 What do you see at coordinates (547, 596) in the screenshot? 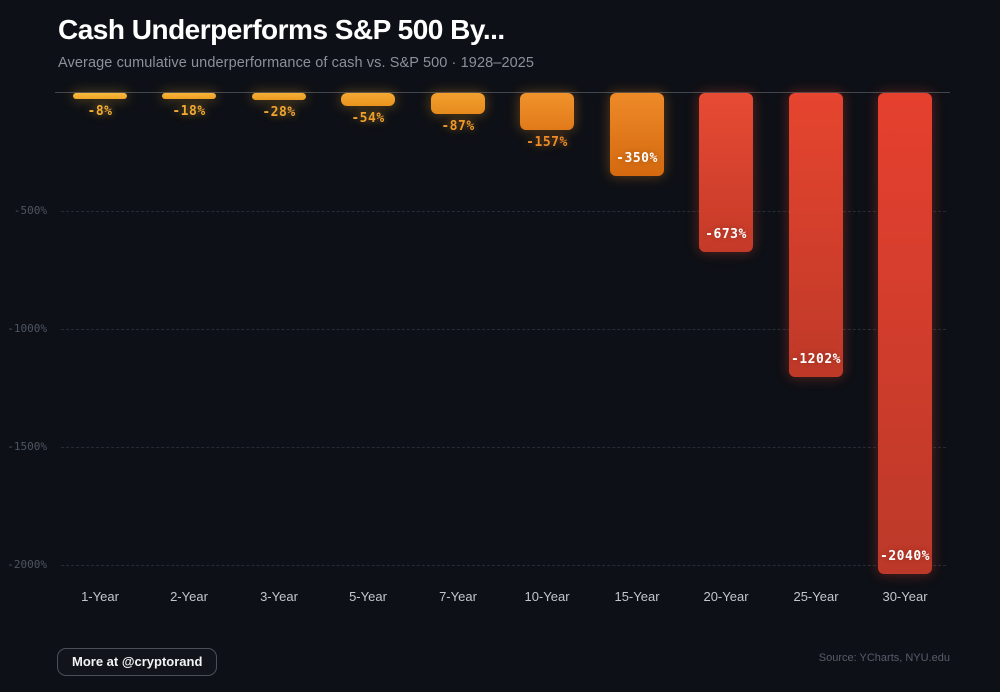
I see `x-label-10-Year: 10-Year` at bounding box center [547, 596].